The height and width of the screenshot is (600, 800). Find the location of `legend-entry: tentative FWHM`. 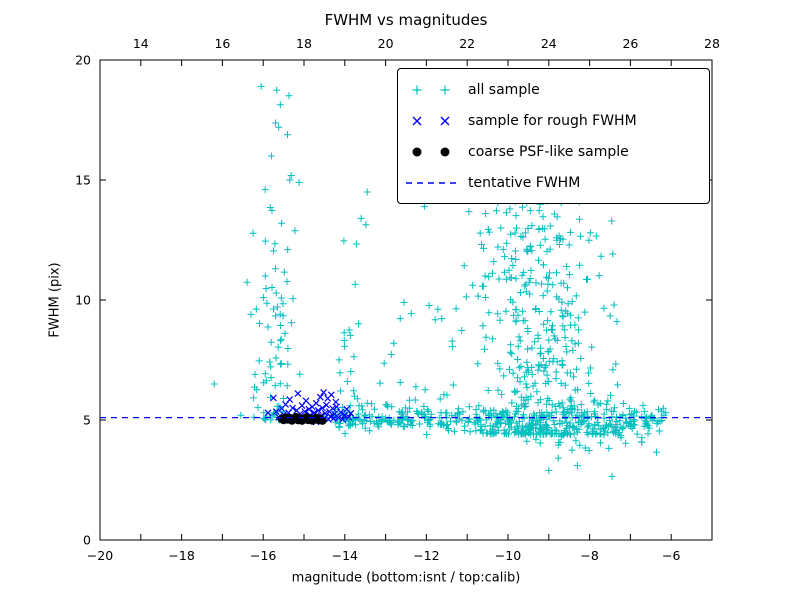

legend-entry: tentative FWHM is located at coordinates (553, 182).